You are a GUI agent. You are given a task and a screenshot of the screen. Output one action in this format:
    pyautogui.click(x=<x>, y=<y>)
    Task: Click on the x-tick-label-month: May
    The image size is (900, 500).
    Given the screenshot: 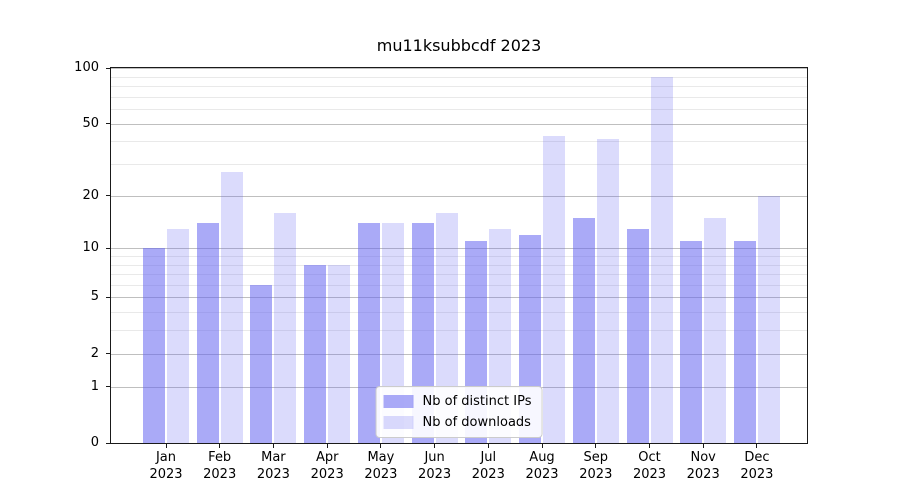 What is the action you would take?
    pyautogui.click(x=381, y=457)
    